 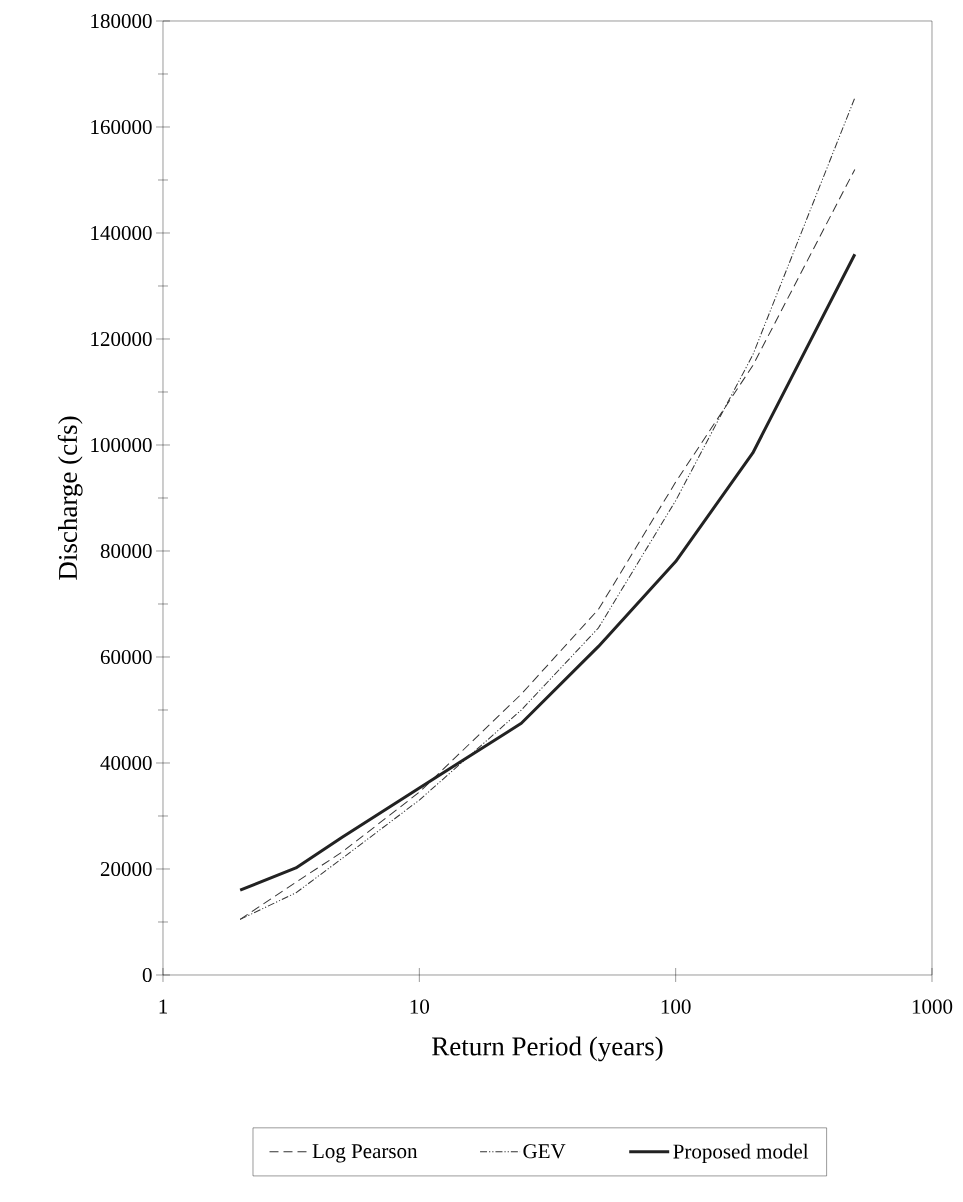 What do you see at coordinates (420, 1006) in the screenshot?
I see `x-tick-label: 10` at bounding box center [420, 1006].